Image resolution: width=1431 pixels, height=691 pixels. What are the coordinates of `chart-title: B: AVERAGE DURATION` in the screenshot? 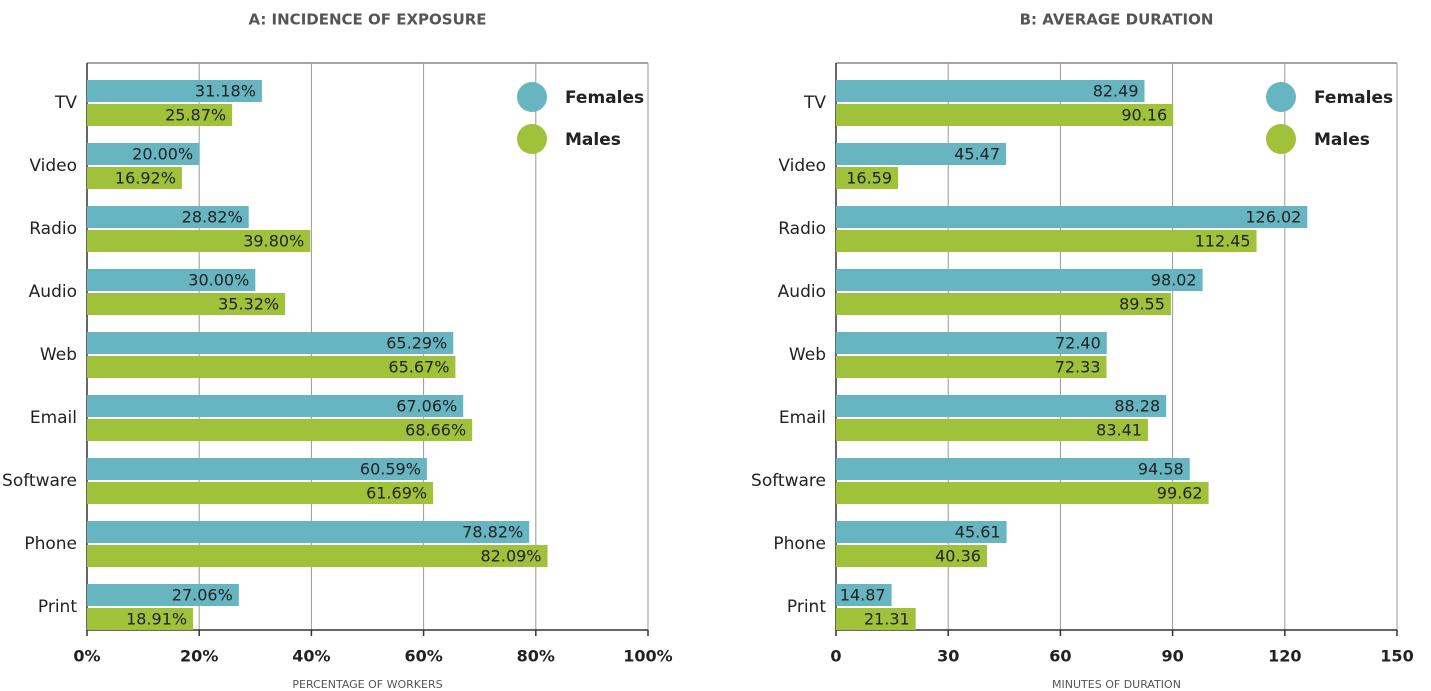 It's located at (1117, 20).